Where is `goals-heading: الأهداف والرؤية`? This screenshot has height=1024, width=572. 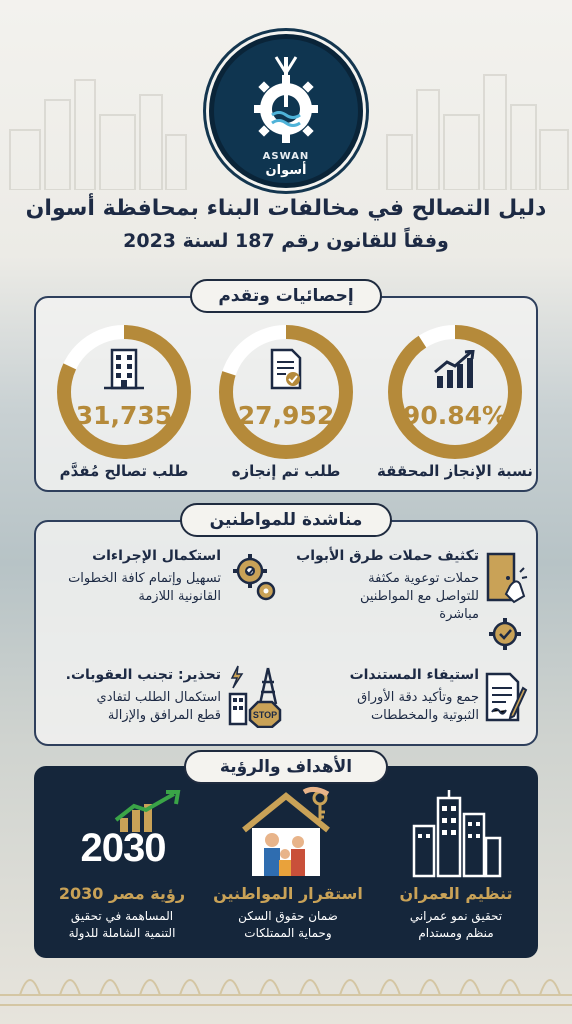
goals-heading: الأهداف والرؤية is located at coordinates (286, 767).